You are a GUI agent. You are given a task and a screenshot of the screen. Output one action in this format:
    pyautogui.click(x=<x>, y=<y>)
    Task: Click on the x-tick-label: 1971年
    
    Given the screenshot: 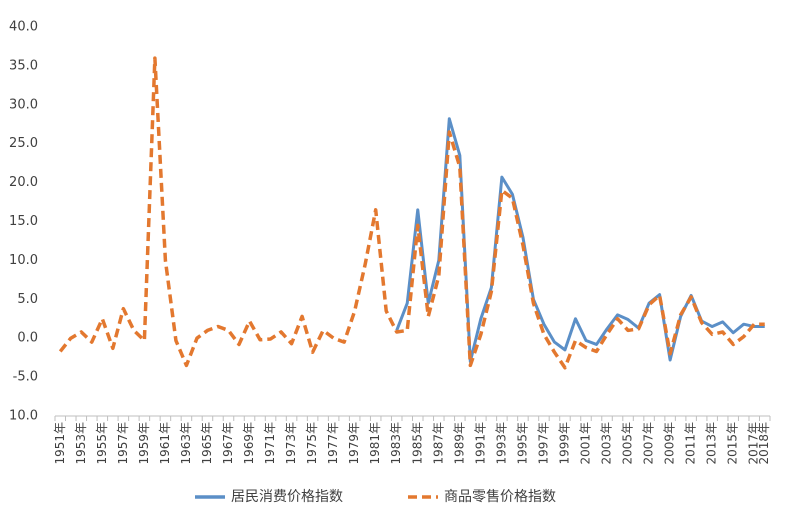 What is the action you would take?
    pyautogui.click(x=270, y=443)
    